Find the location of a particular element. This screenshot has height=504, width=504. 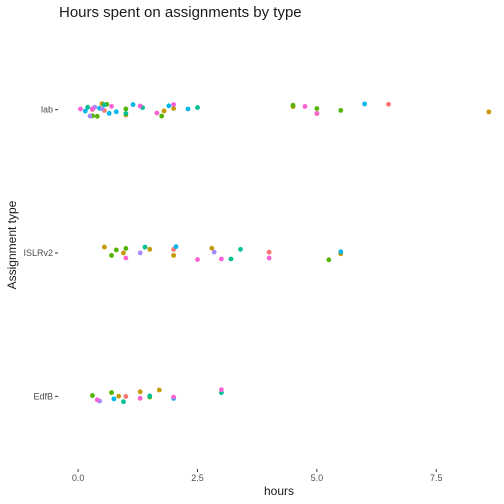

x-axis: 0.0 2.5 5.0 7.5 is located at coordinates (257, 476).